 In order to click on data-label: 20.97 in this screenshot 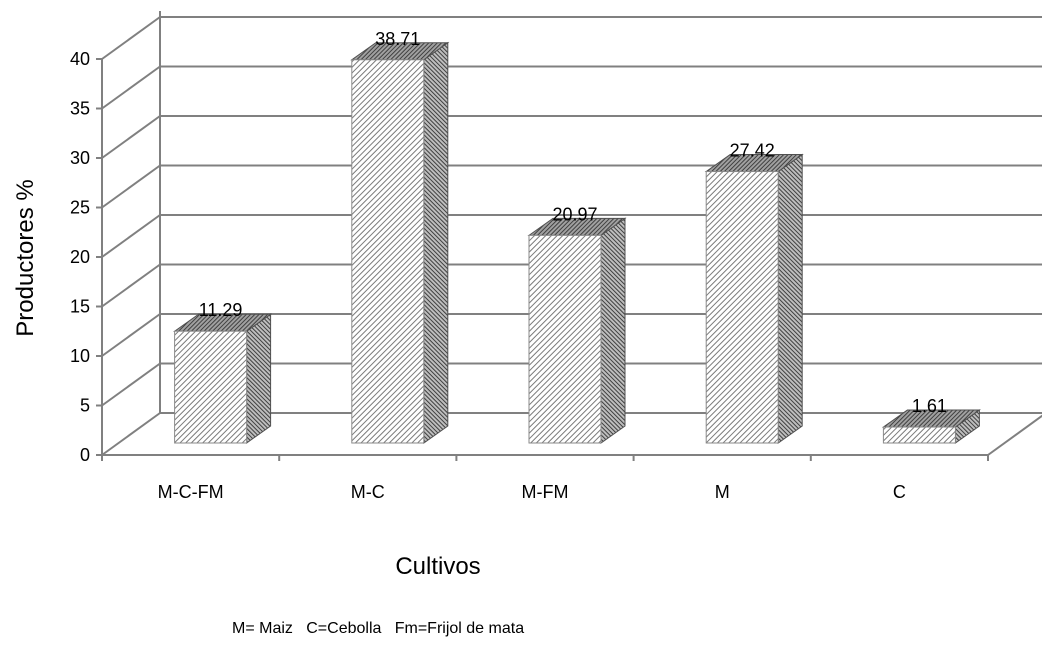, I will do `click(574, 214)`.